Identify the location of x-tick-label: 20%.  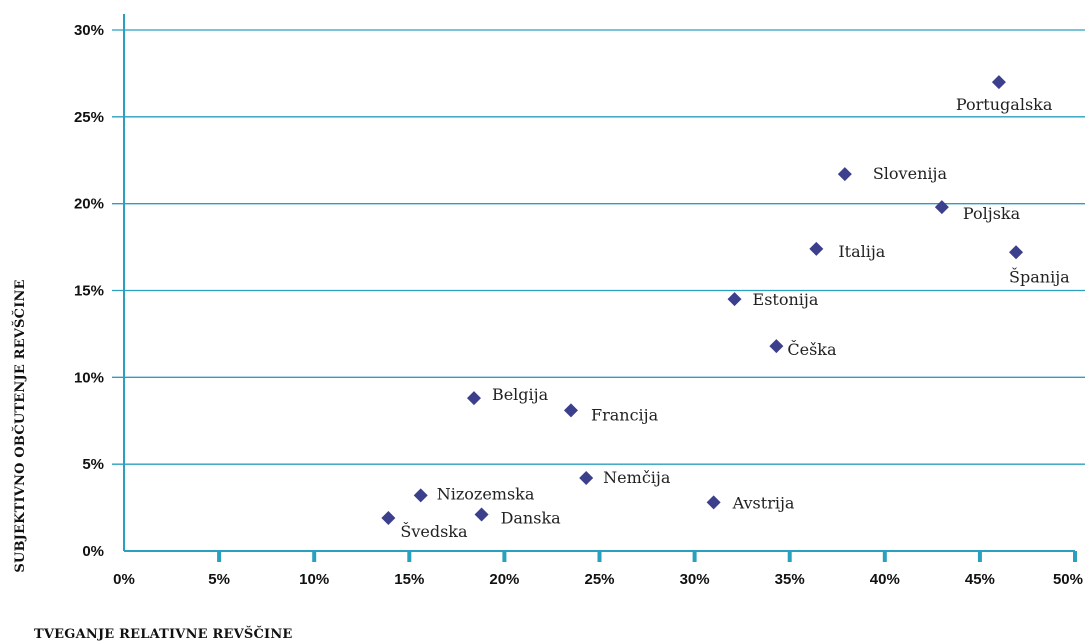
(504, 579).